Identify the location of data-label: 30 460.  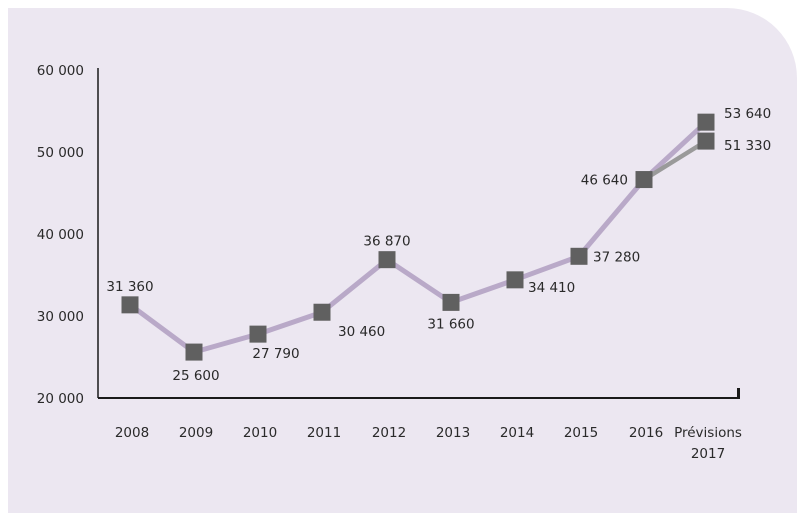
(361, 332).